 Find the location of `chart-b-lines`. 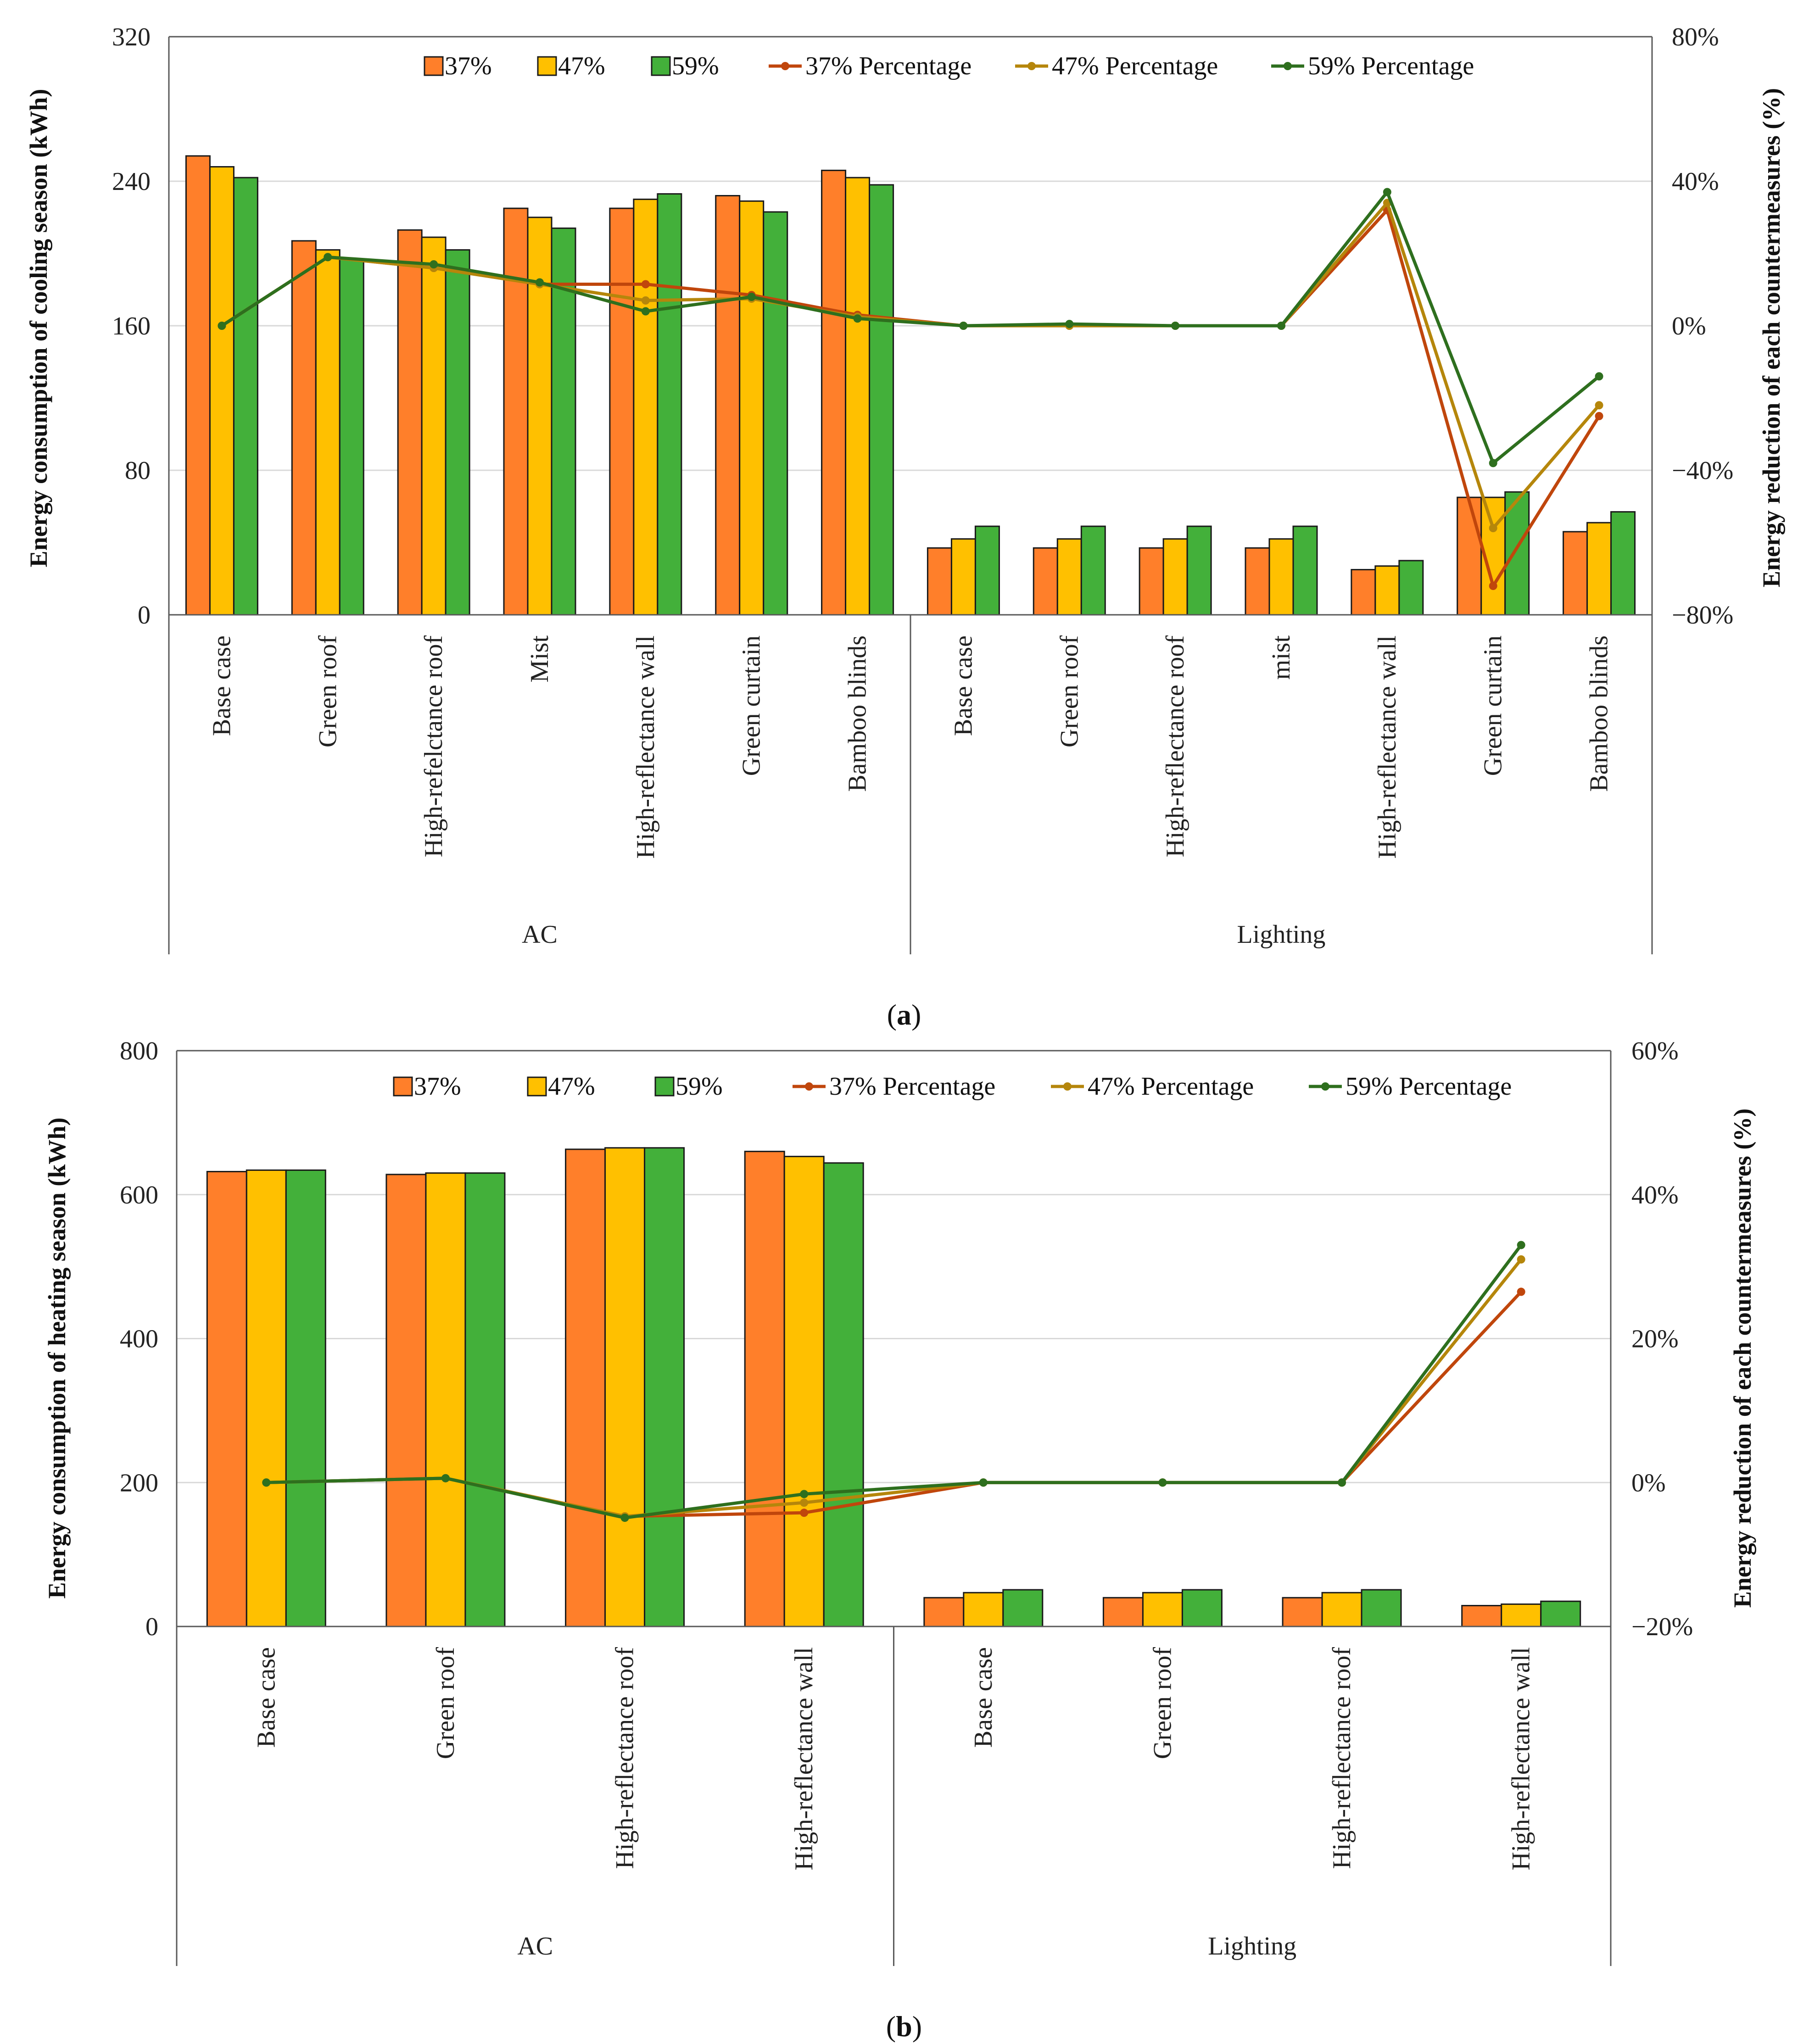

chart-b-lines is located at coordinates (893, 1381).